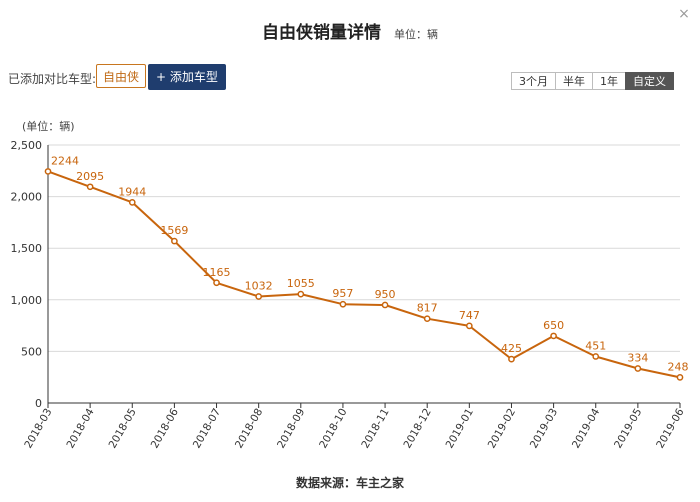 This screenshot has height=502, width=700. What do you see at coordinates (31, 351) in the screenshot?
I see `y-tick-label: 500` at bounding box center [31, 351].